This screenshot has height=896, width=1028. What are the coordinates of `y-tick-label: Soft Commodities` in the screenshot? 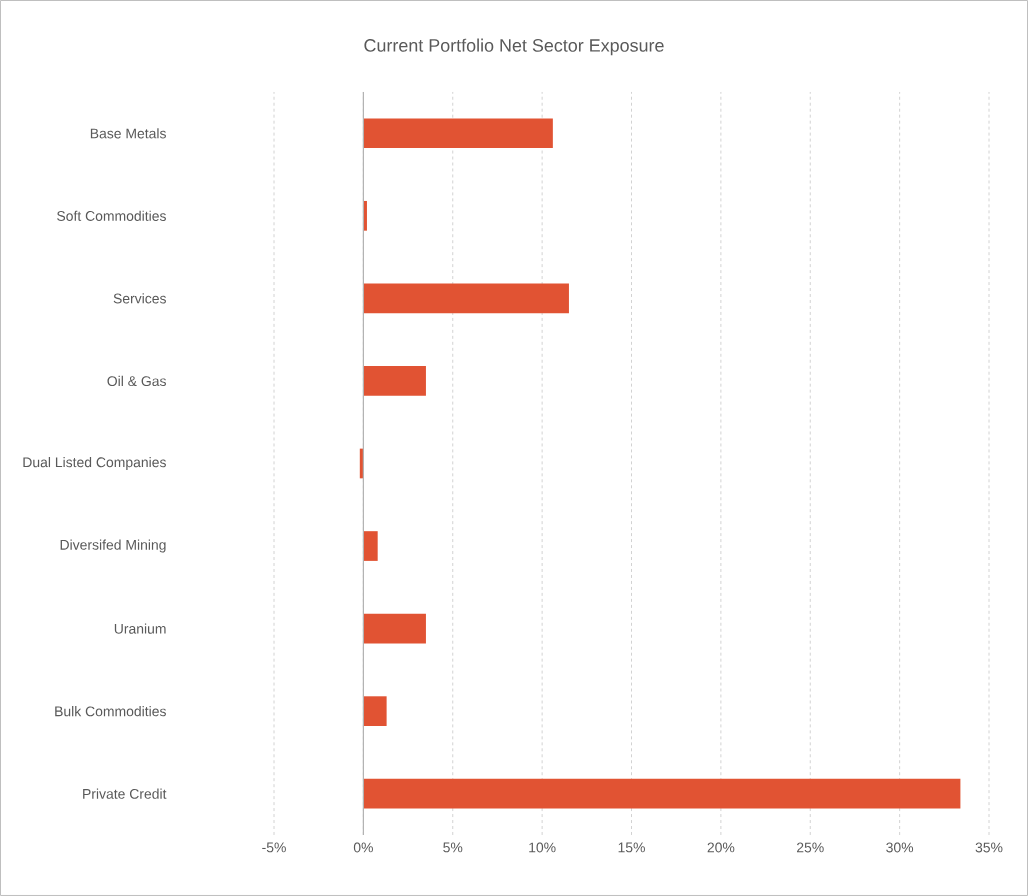 It's located at (111, 215).